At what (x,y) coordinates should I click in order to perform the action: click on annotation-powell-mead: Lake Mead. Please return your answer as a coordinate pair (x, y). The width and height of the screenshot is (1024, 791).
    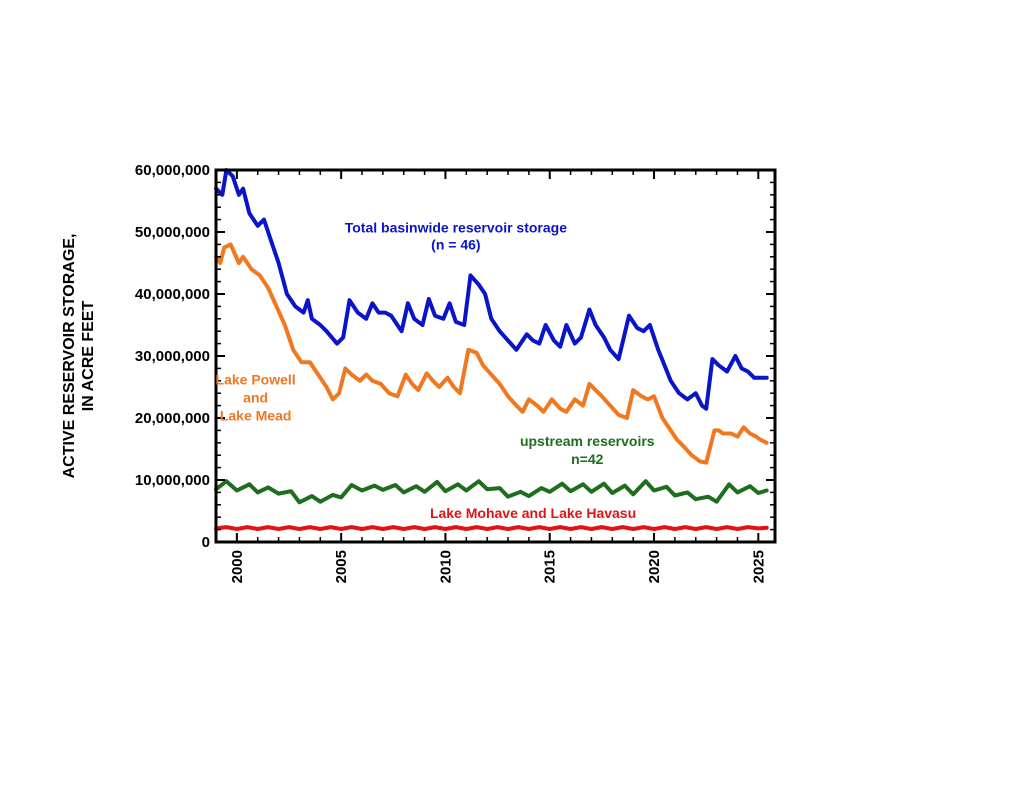
    Looking at the image, I should click on (256, 416).